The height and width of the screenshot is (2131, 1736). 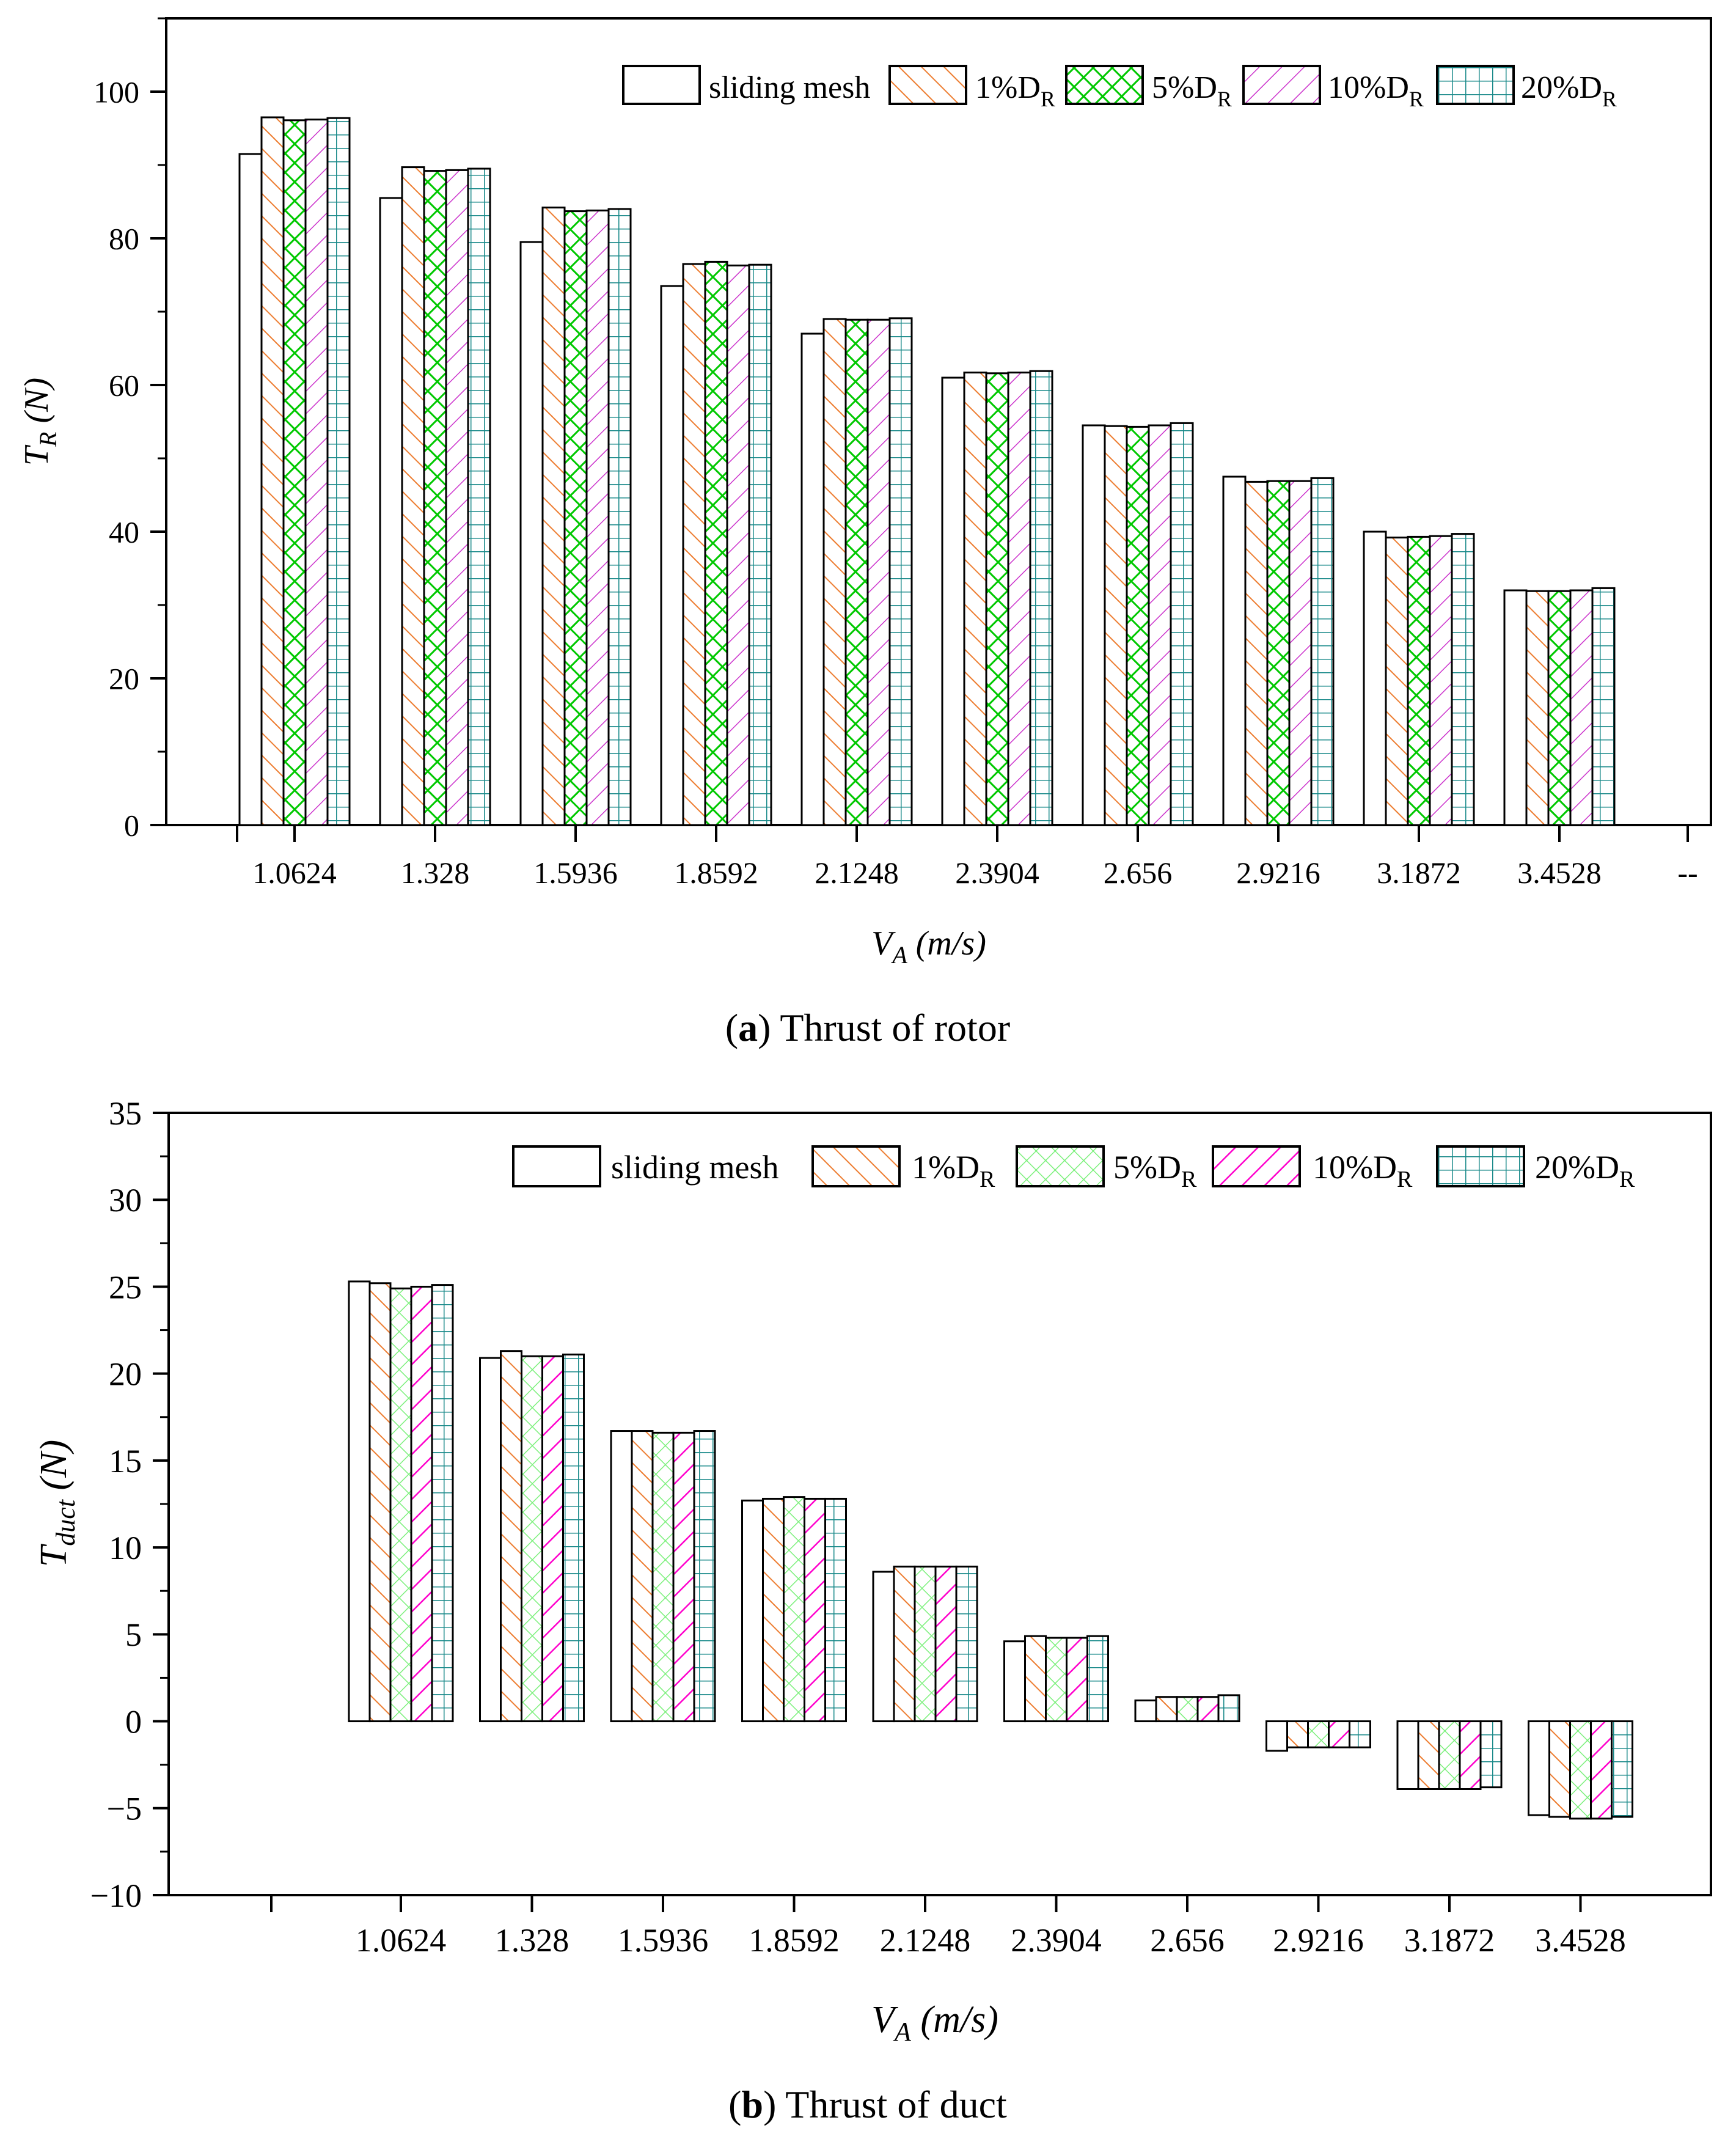 What do you see at coordinates (663, 1577) in the screenshot?
I see `chart-b-bar-5pct-1.5936` at bounding box center [663, 1577].